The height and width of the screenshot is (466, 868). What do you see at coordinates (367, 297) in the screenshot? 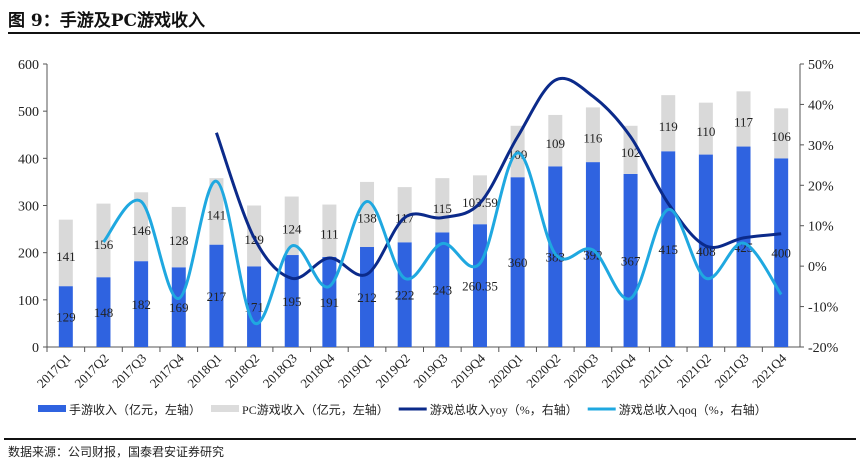
I see `data-label-mobile: 212` at bounding box center [367, 297].